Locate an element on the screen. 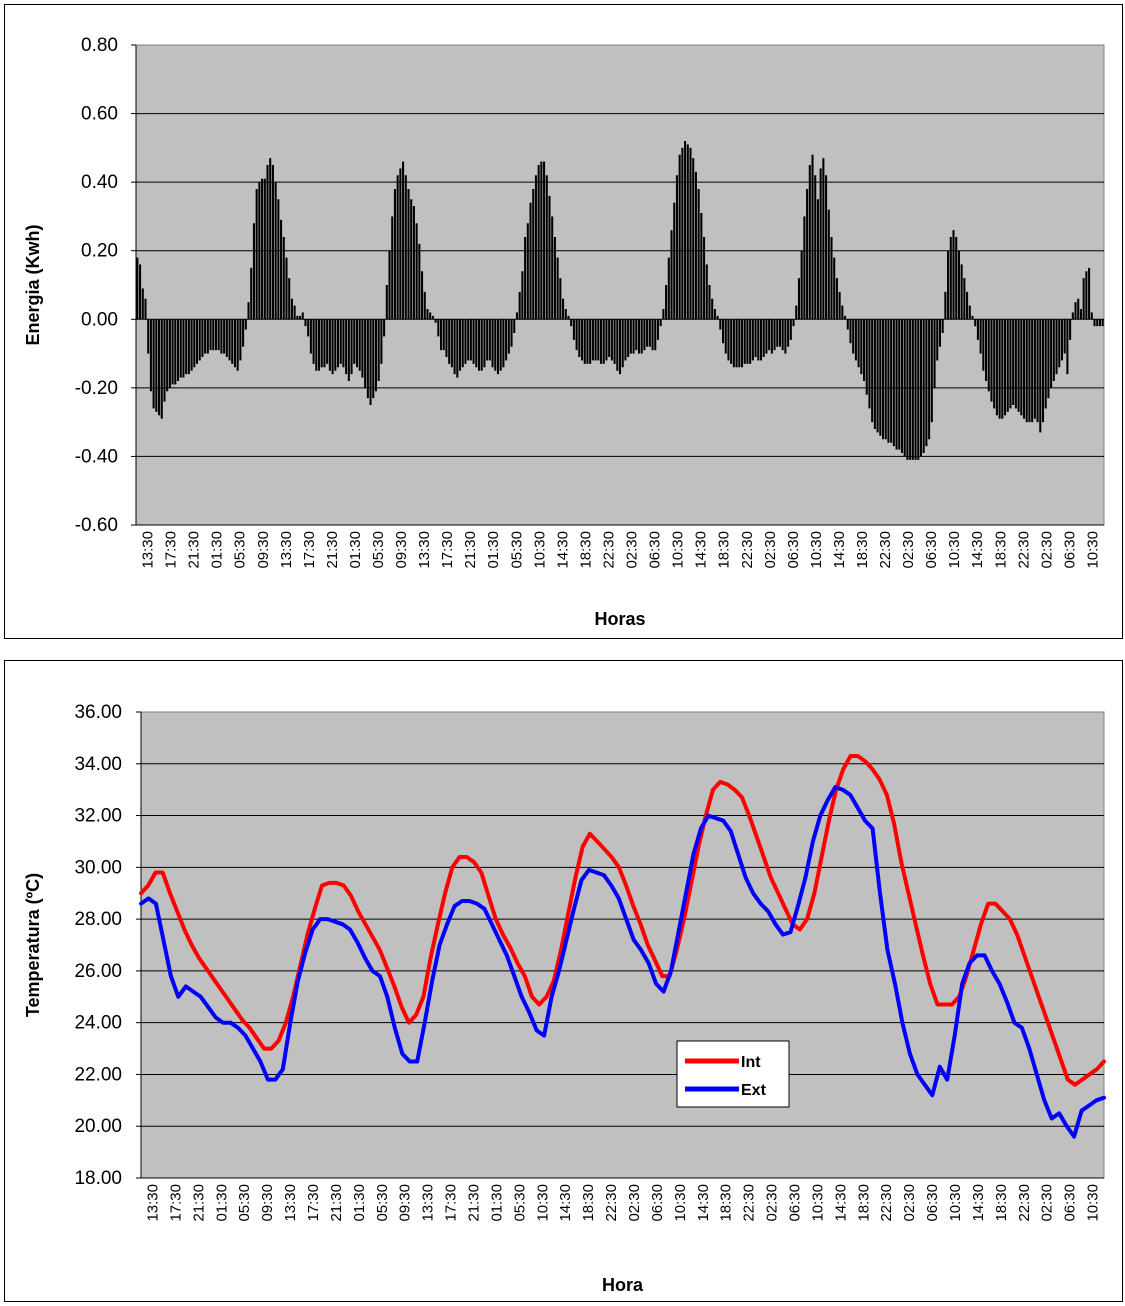 Image resolution: width=1125 pixels, height=1306 pixels. x-tick-label: 05:30 is located at coordinates (244, 1203).